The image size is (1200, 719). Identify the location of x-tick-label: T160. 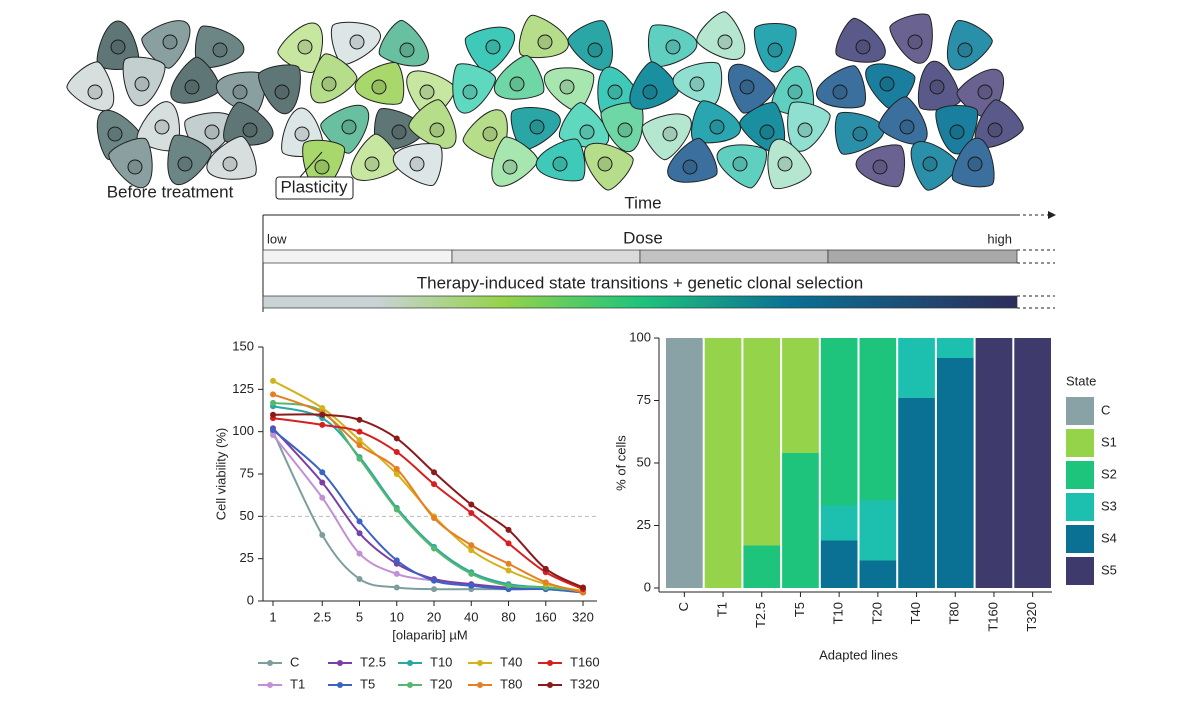
(992, 617).